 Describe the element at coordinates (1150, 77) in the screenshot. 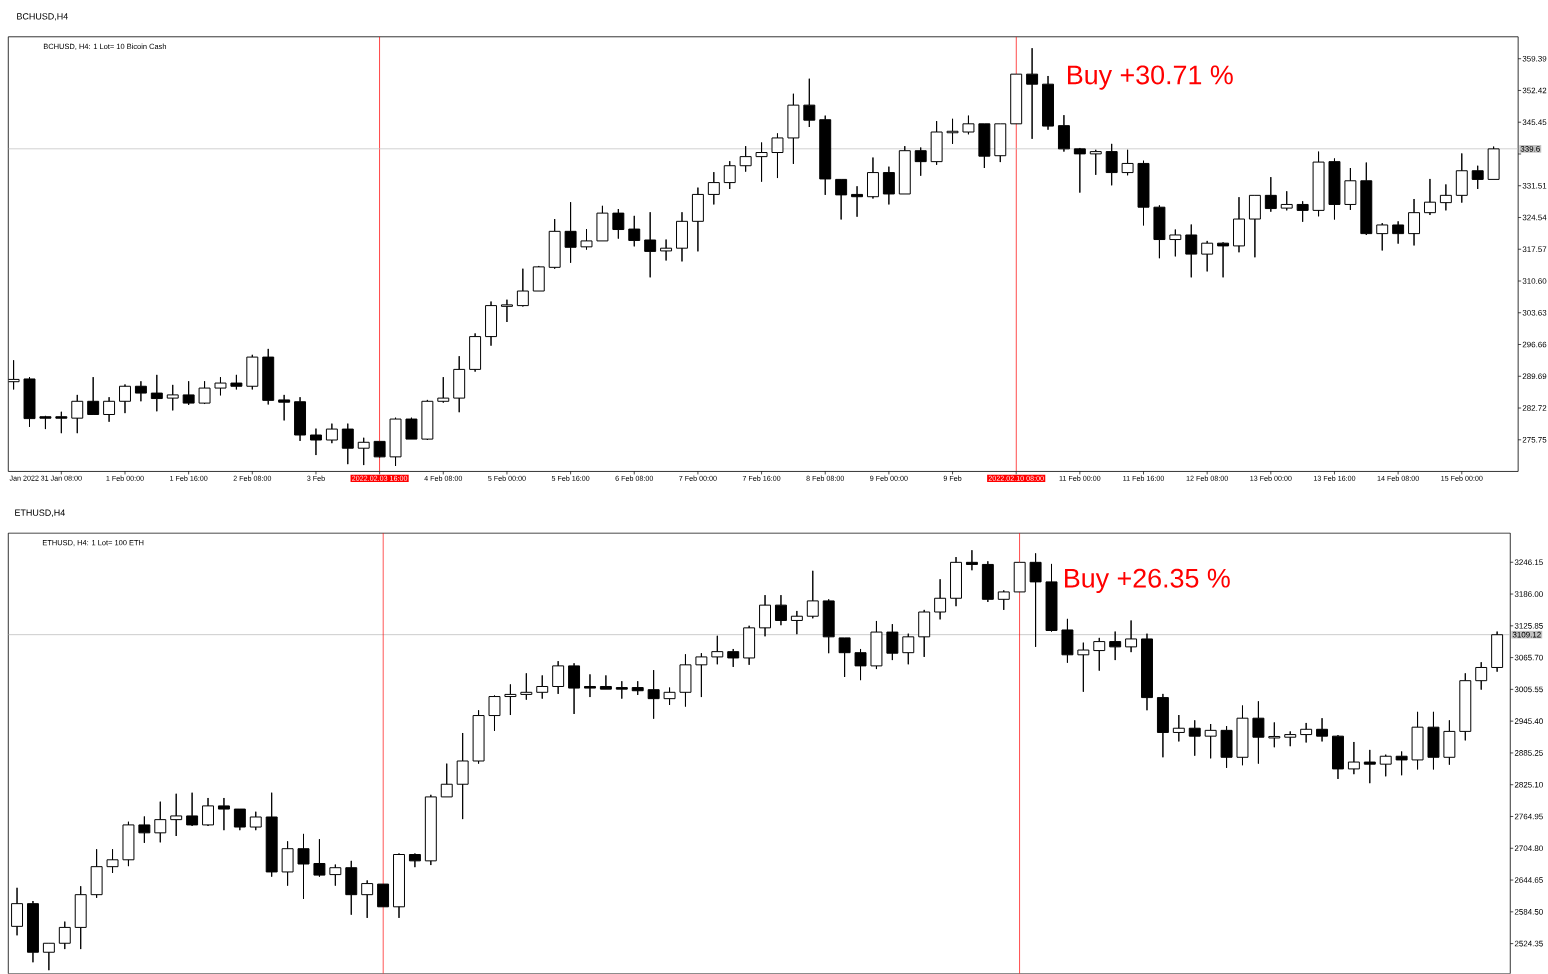

I see `annotation: Buy +30.71 %` at that location.